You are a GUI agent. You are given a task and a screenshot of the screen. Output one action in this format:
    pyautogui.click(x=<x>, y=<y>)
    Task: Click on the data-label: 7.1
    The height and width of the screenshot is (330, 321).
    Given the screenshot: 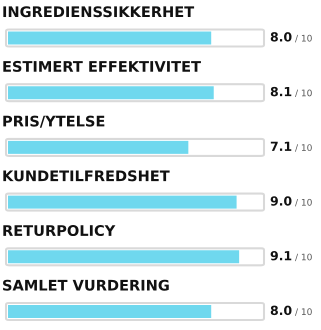 What is the action you would take?
    pyautogui.click(x=281, y=146)
    